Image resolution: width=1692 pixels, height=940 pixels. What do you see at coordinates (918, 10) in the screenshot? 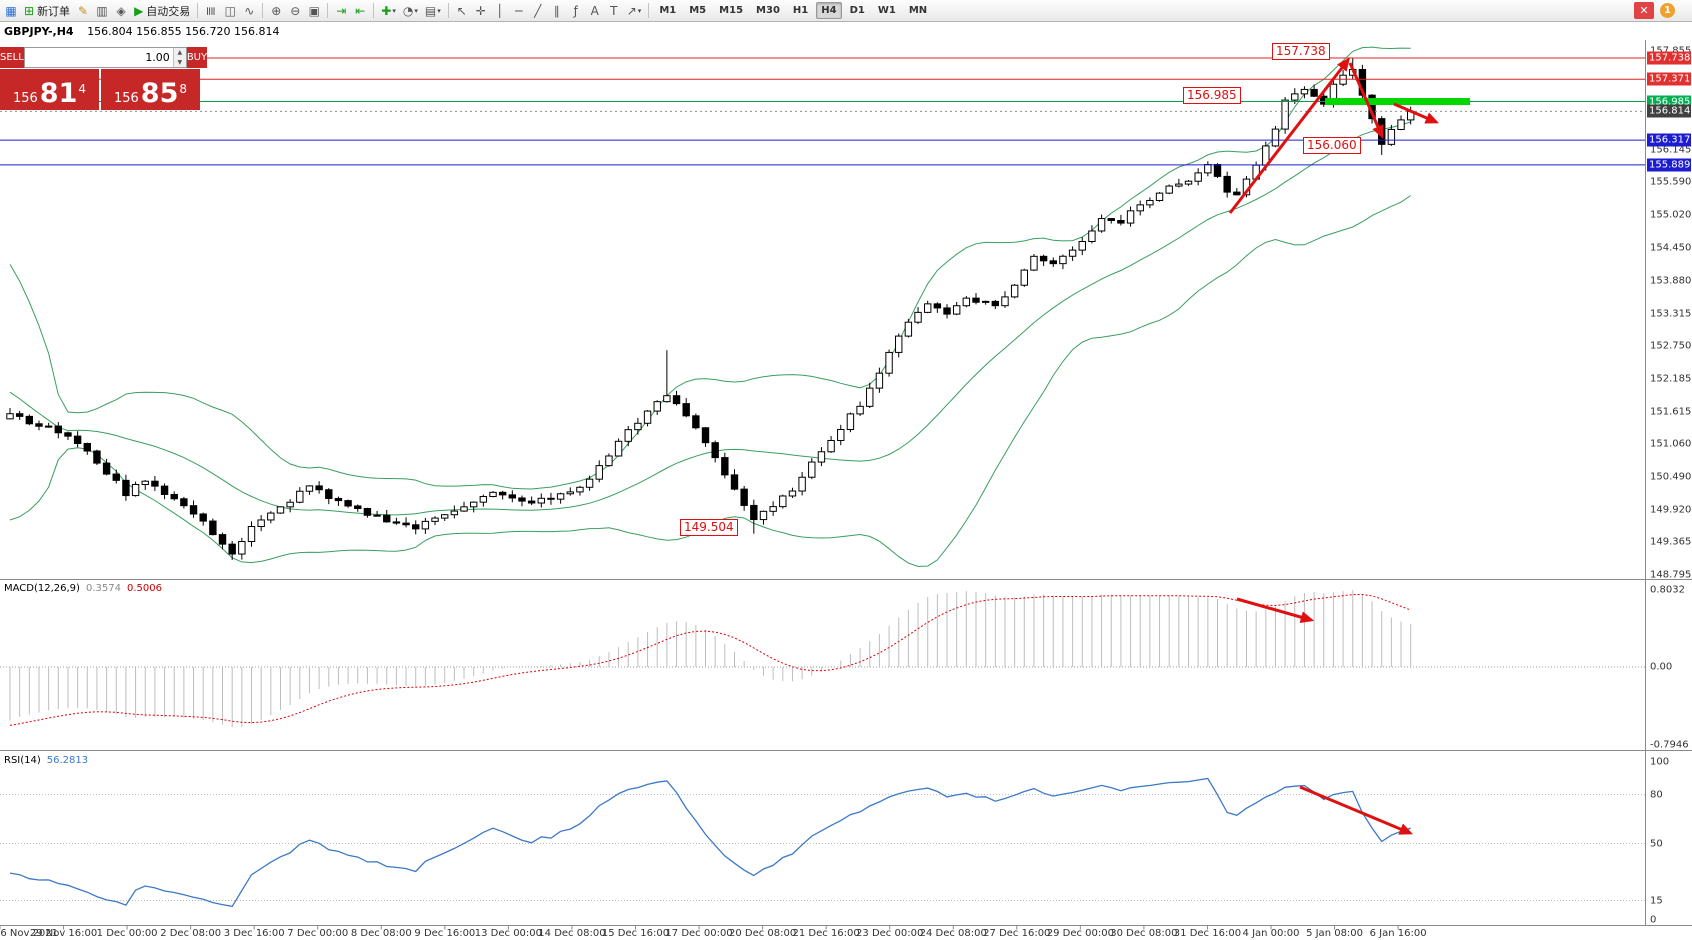
I see `timeframe-mn-button: MN` at bounding box center [918, 10].